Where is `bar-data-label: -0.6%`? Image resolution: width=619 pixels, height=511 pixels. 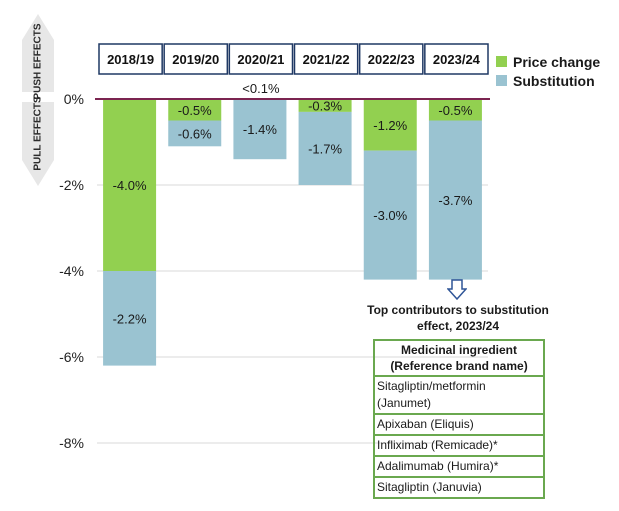 bar-data-label: -0.6% is located at coordinates (195, 133).